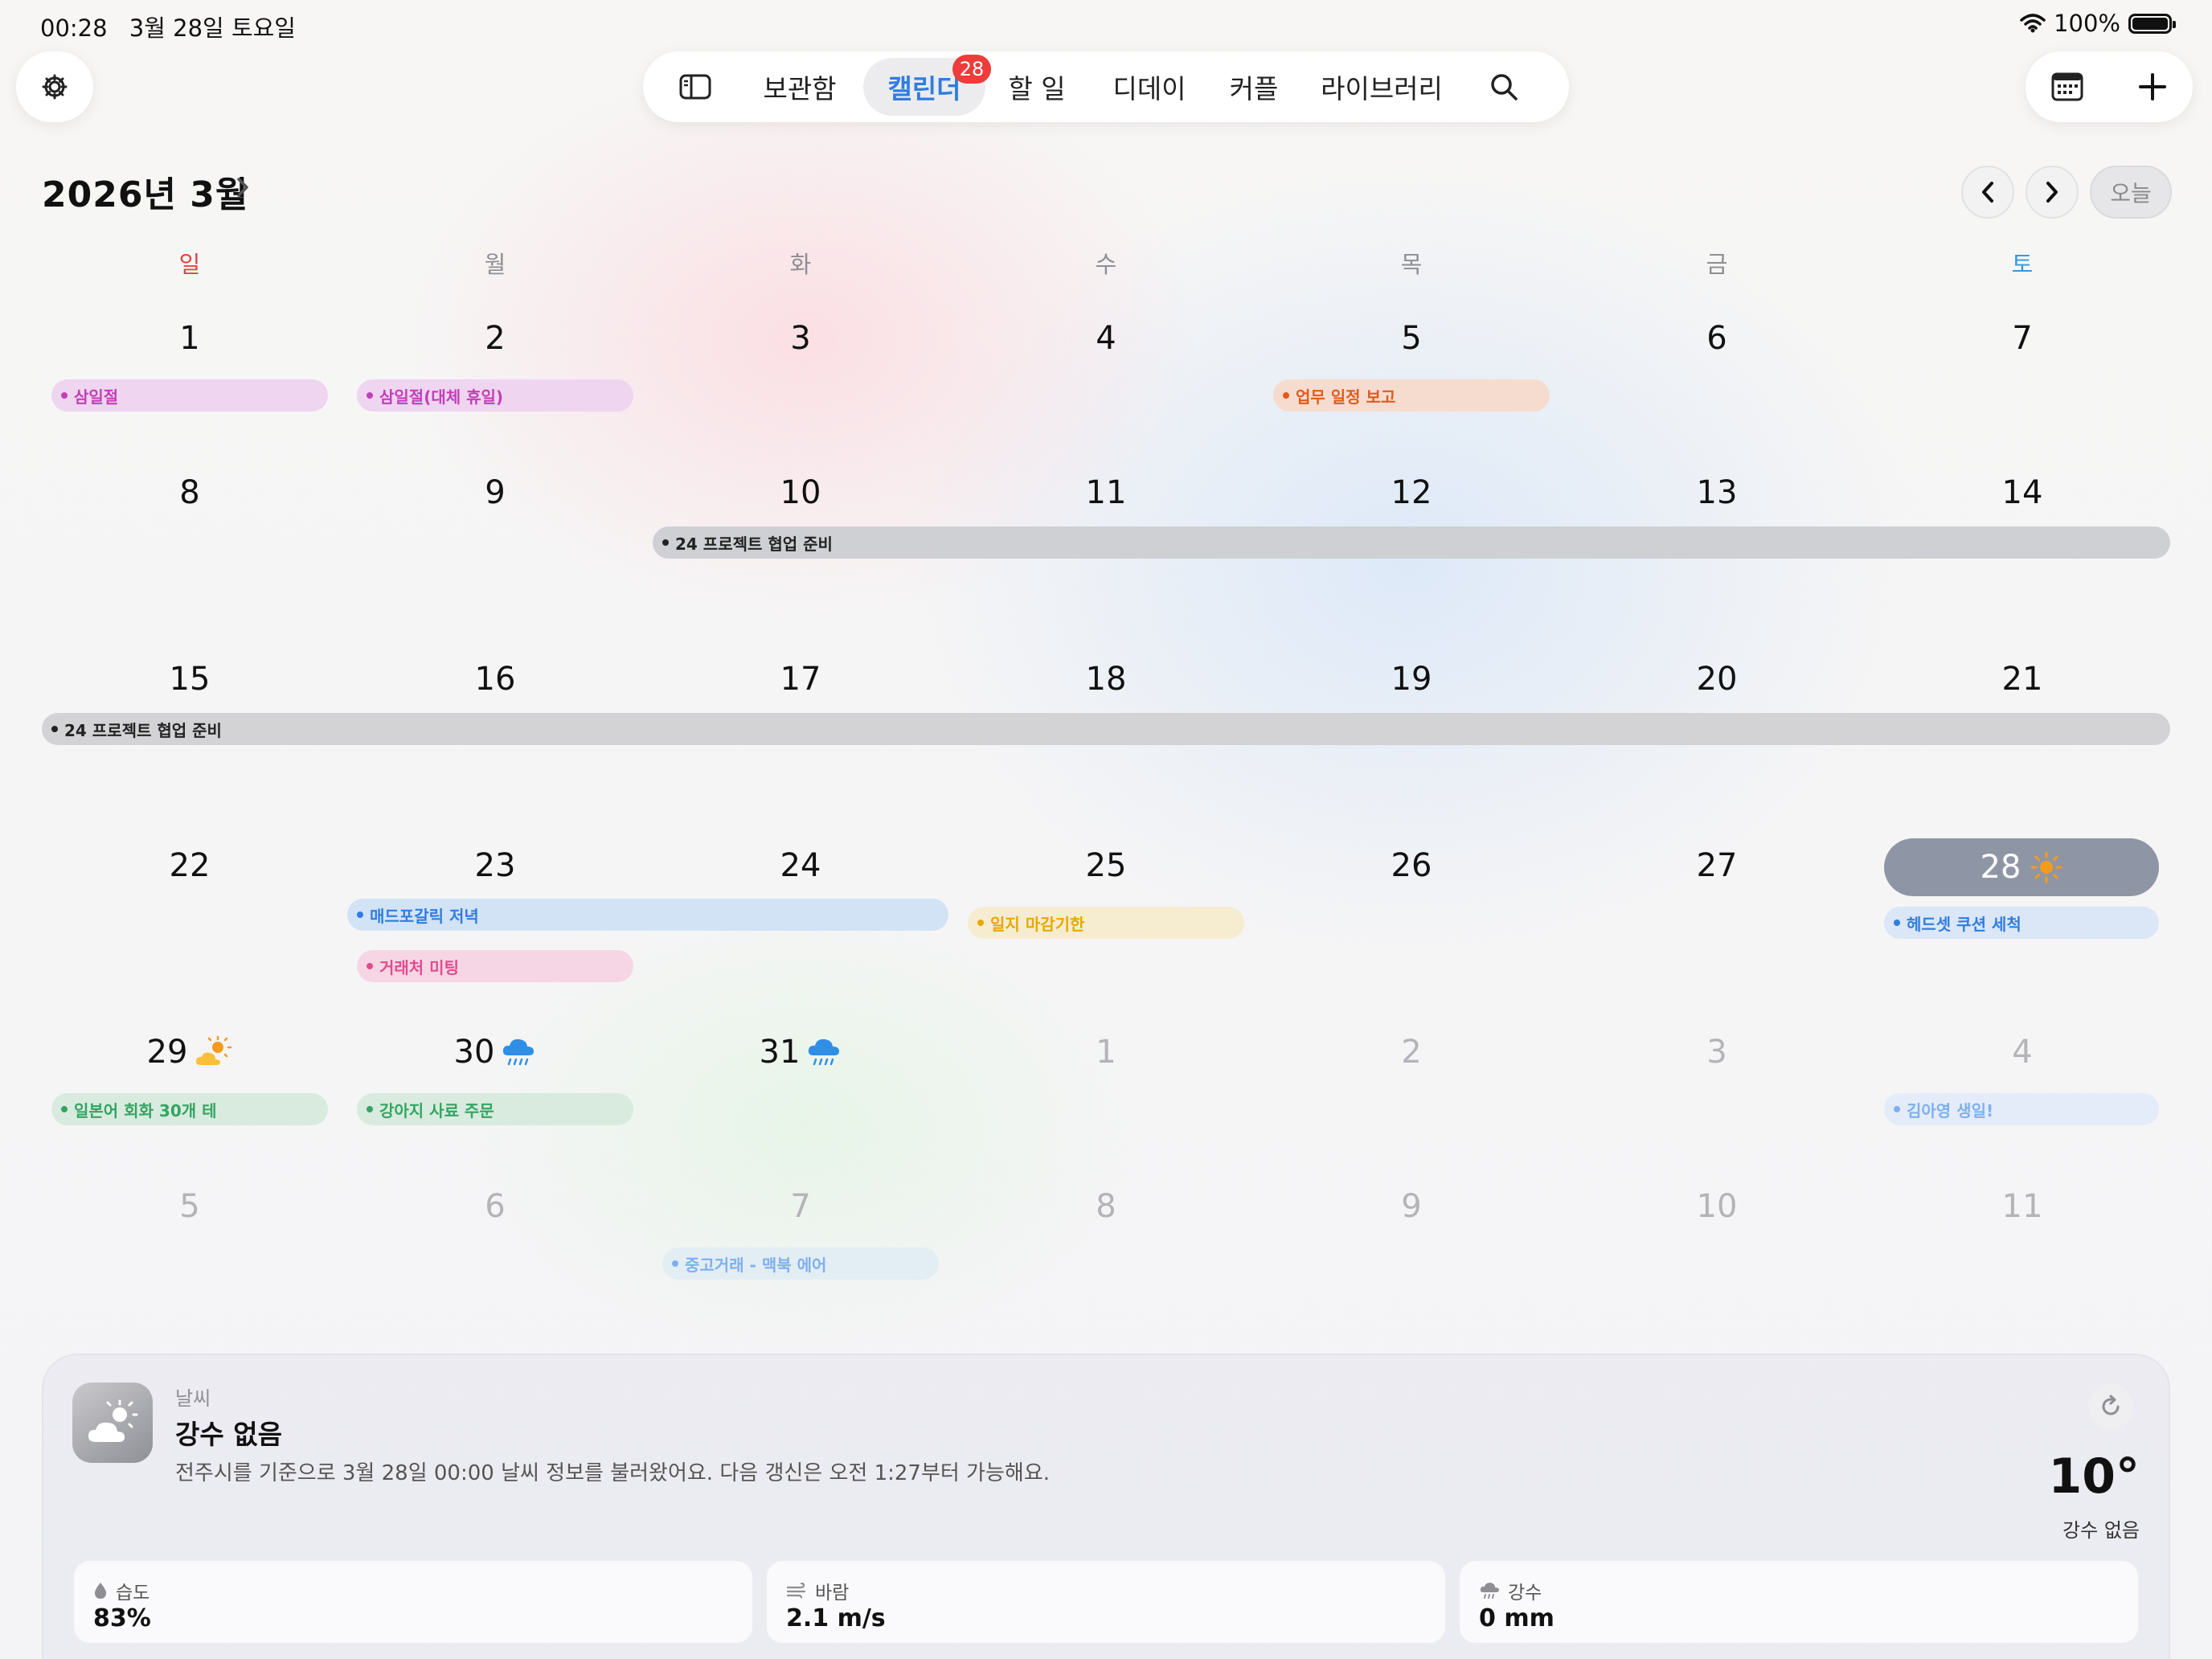 This screenshot has height=1659, width=2212. I want to click on gear-icon, so click(55, 87).